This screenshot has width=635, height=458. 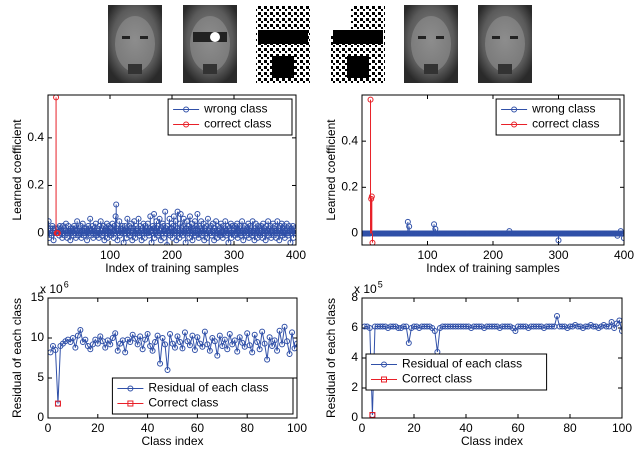 I want to click on y-axis-label: Learned coefficient, so click(x=17, y=170).